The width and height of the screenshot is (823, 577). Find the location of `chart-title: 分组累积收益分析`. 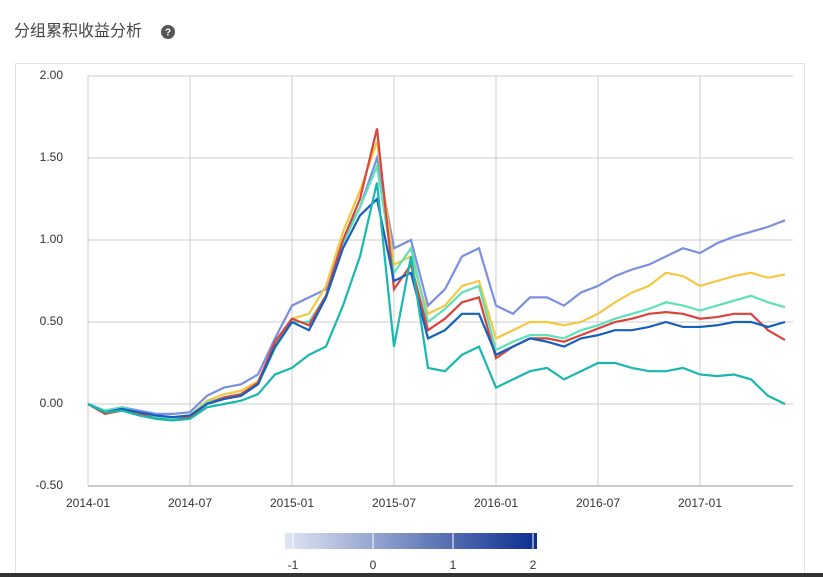

chart-title: 分组累积收益分析 is located at coordinates (78, 31).